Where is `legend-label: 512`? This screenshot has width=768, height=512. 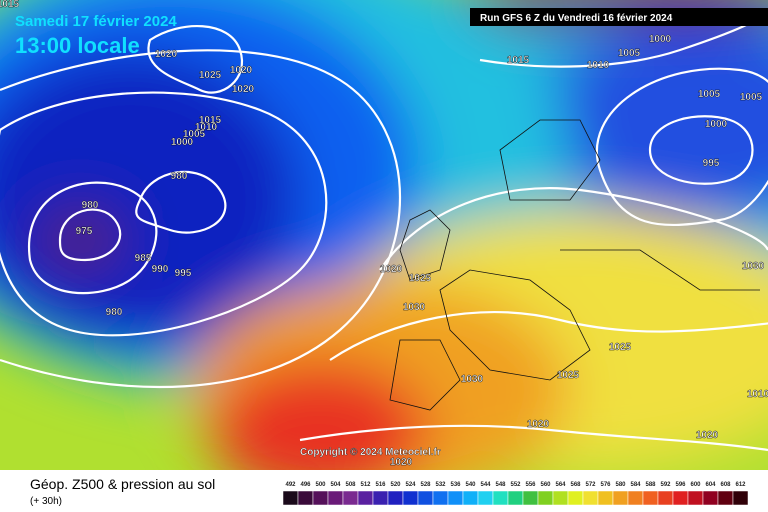 legend-label: 512 is located at coordinates (365, 485).